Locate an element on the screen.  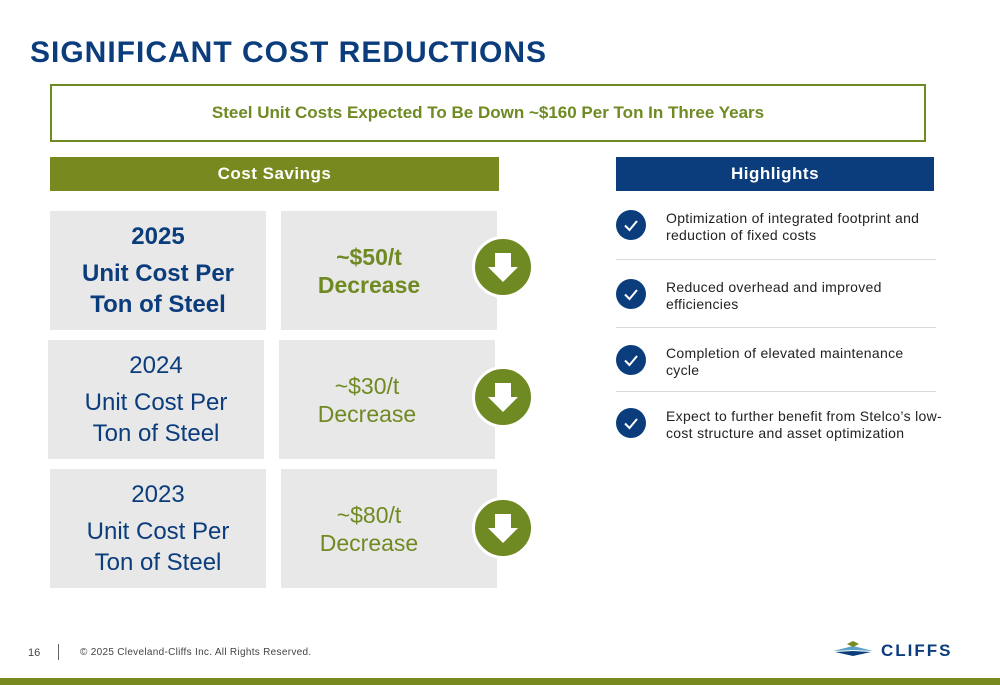
value-box-2023: ~$80/t Decrease is located at coordinates (389, 528).